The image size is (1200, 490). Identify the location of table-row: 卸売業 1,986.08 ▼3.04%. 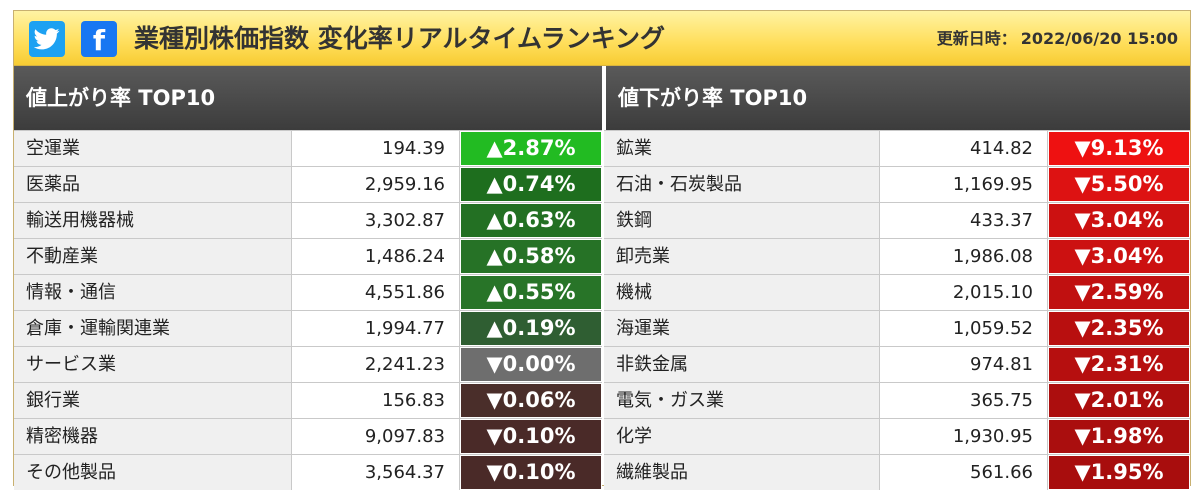
(897, 256).